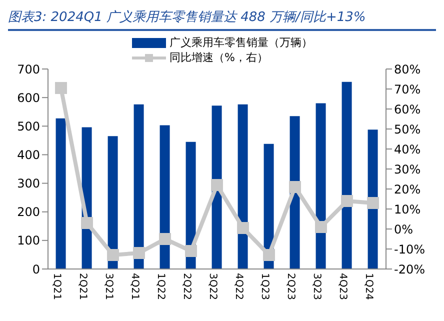  What do you see at coordinates (28, 155) in the screenshot?
I see `y-tick-label: 400` at bounding box center [28, 155].